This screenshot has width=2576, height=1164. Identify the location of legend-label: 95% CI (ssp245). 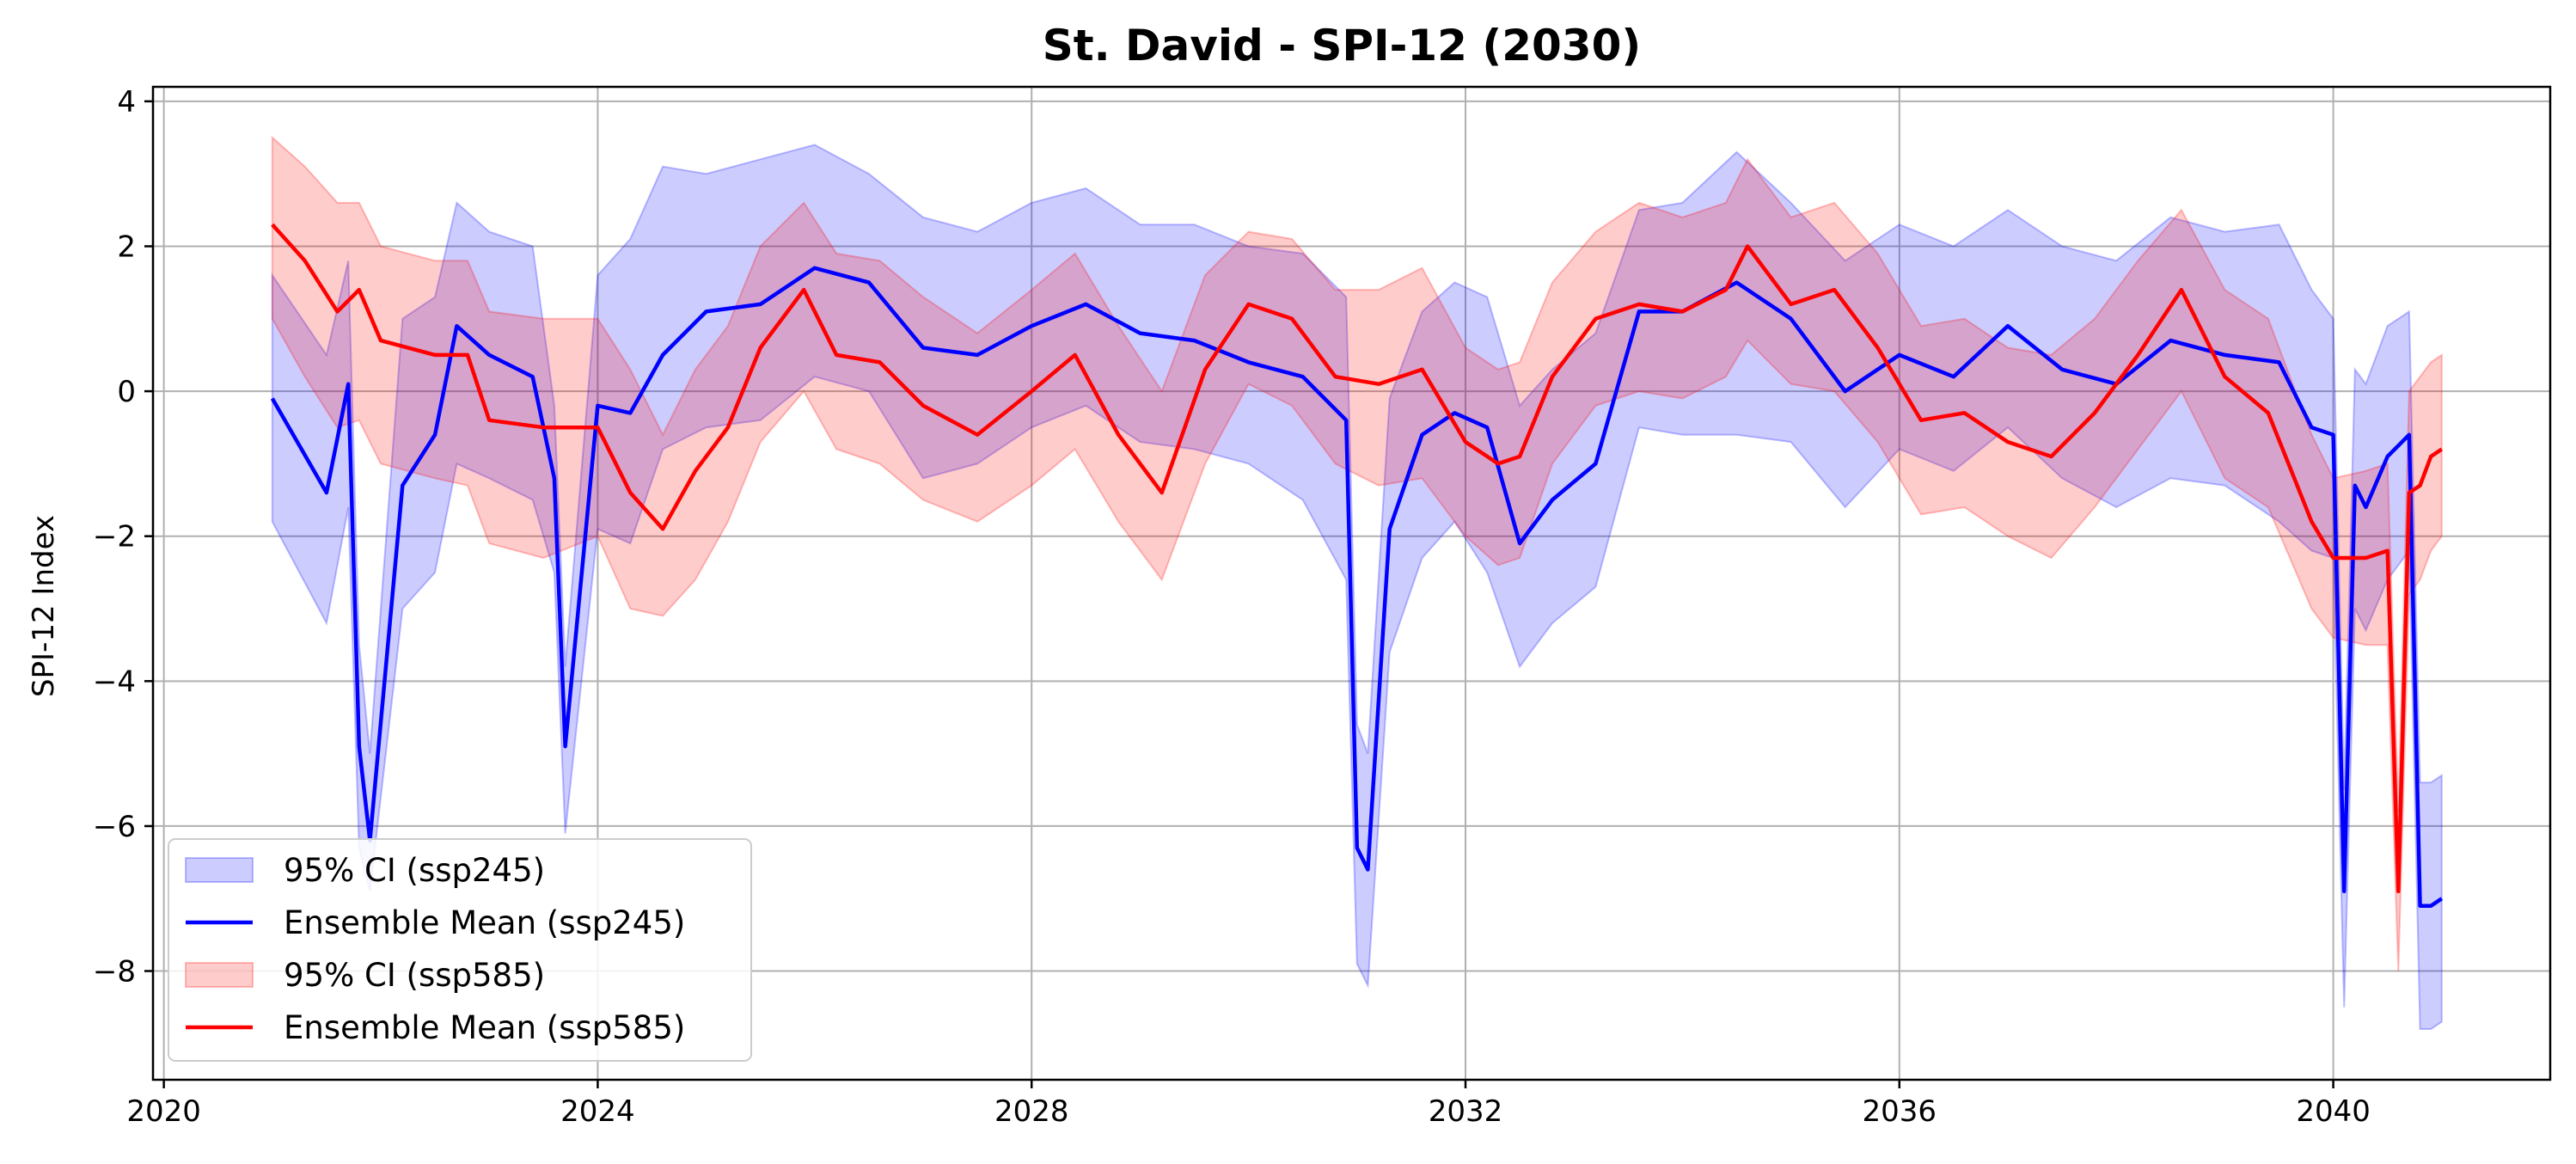
(414, 870).